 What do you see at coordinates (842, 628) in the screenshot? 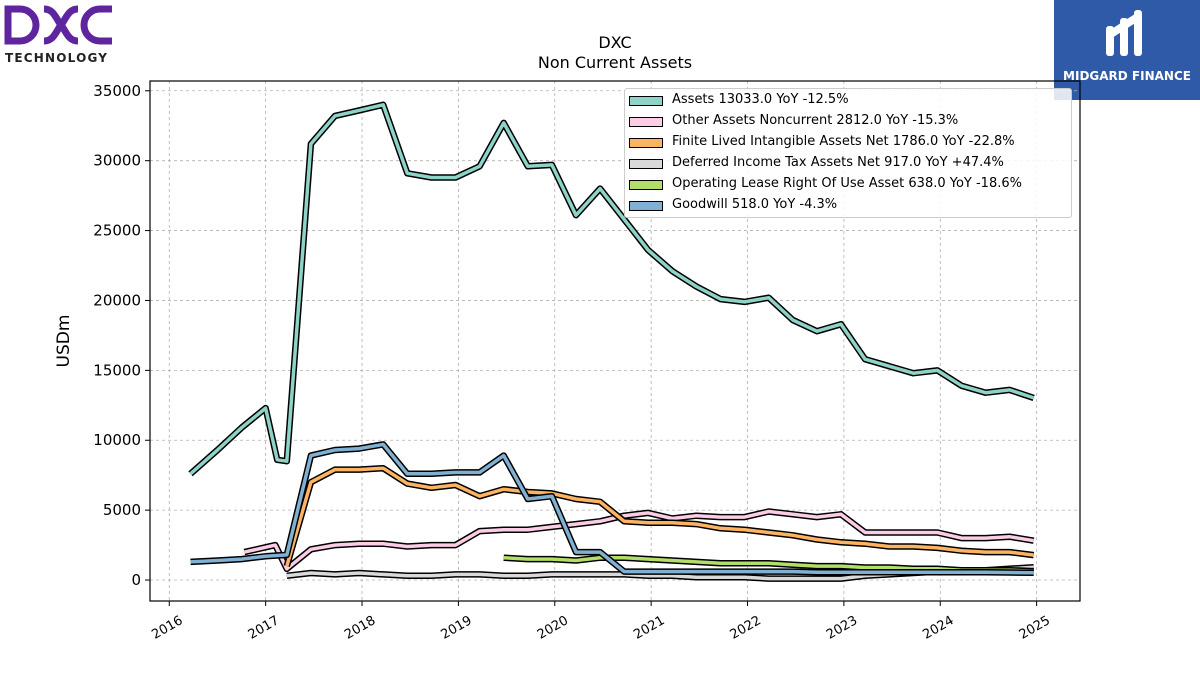
I see `x-tick-label: 2023` at bounding box center [842, 628].